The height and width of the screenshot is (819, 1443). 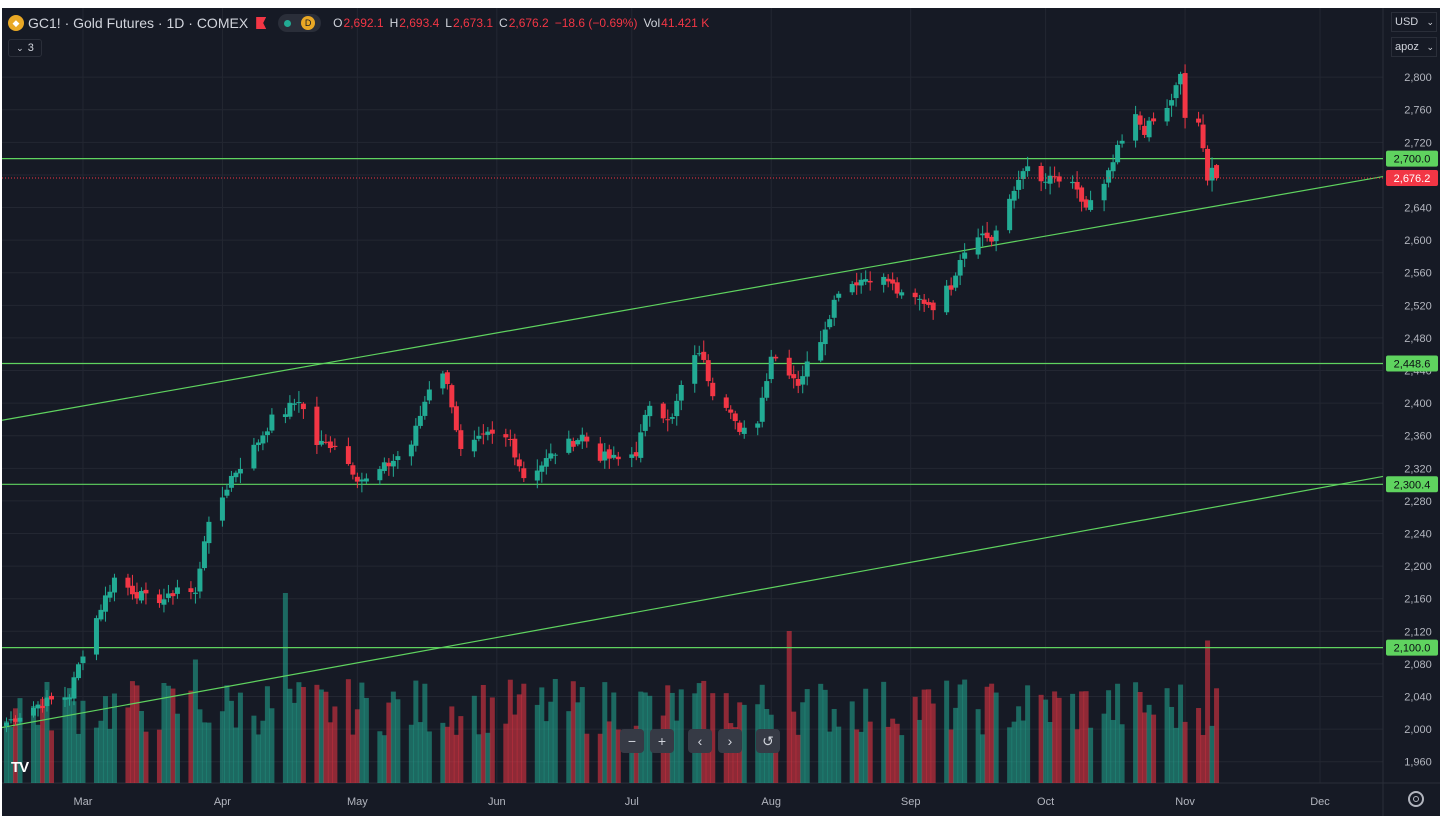 I want to click on indicators-toggle: ⌄ 3, so click(x=25, y=48).